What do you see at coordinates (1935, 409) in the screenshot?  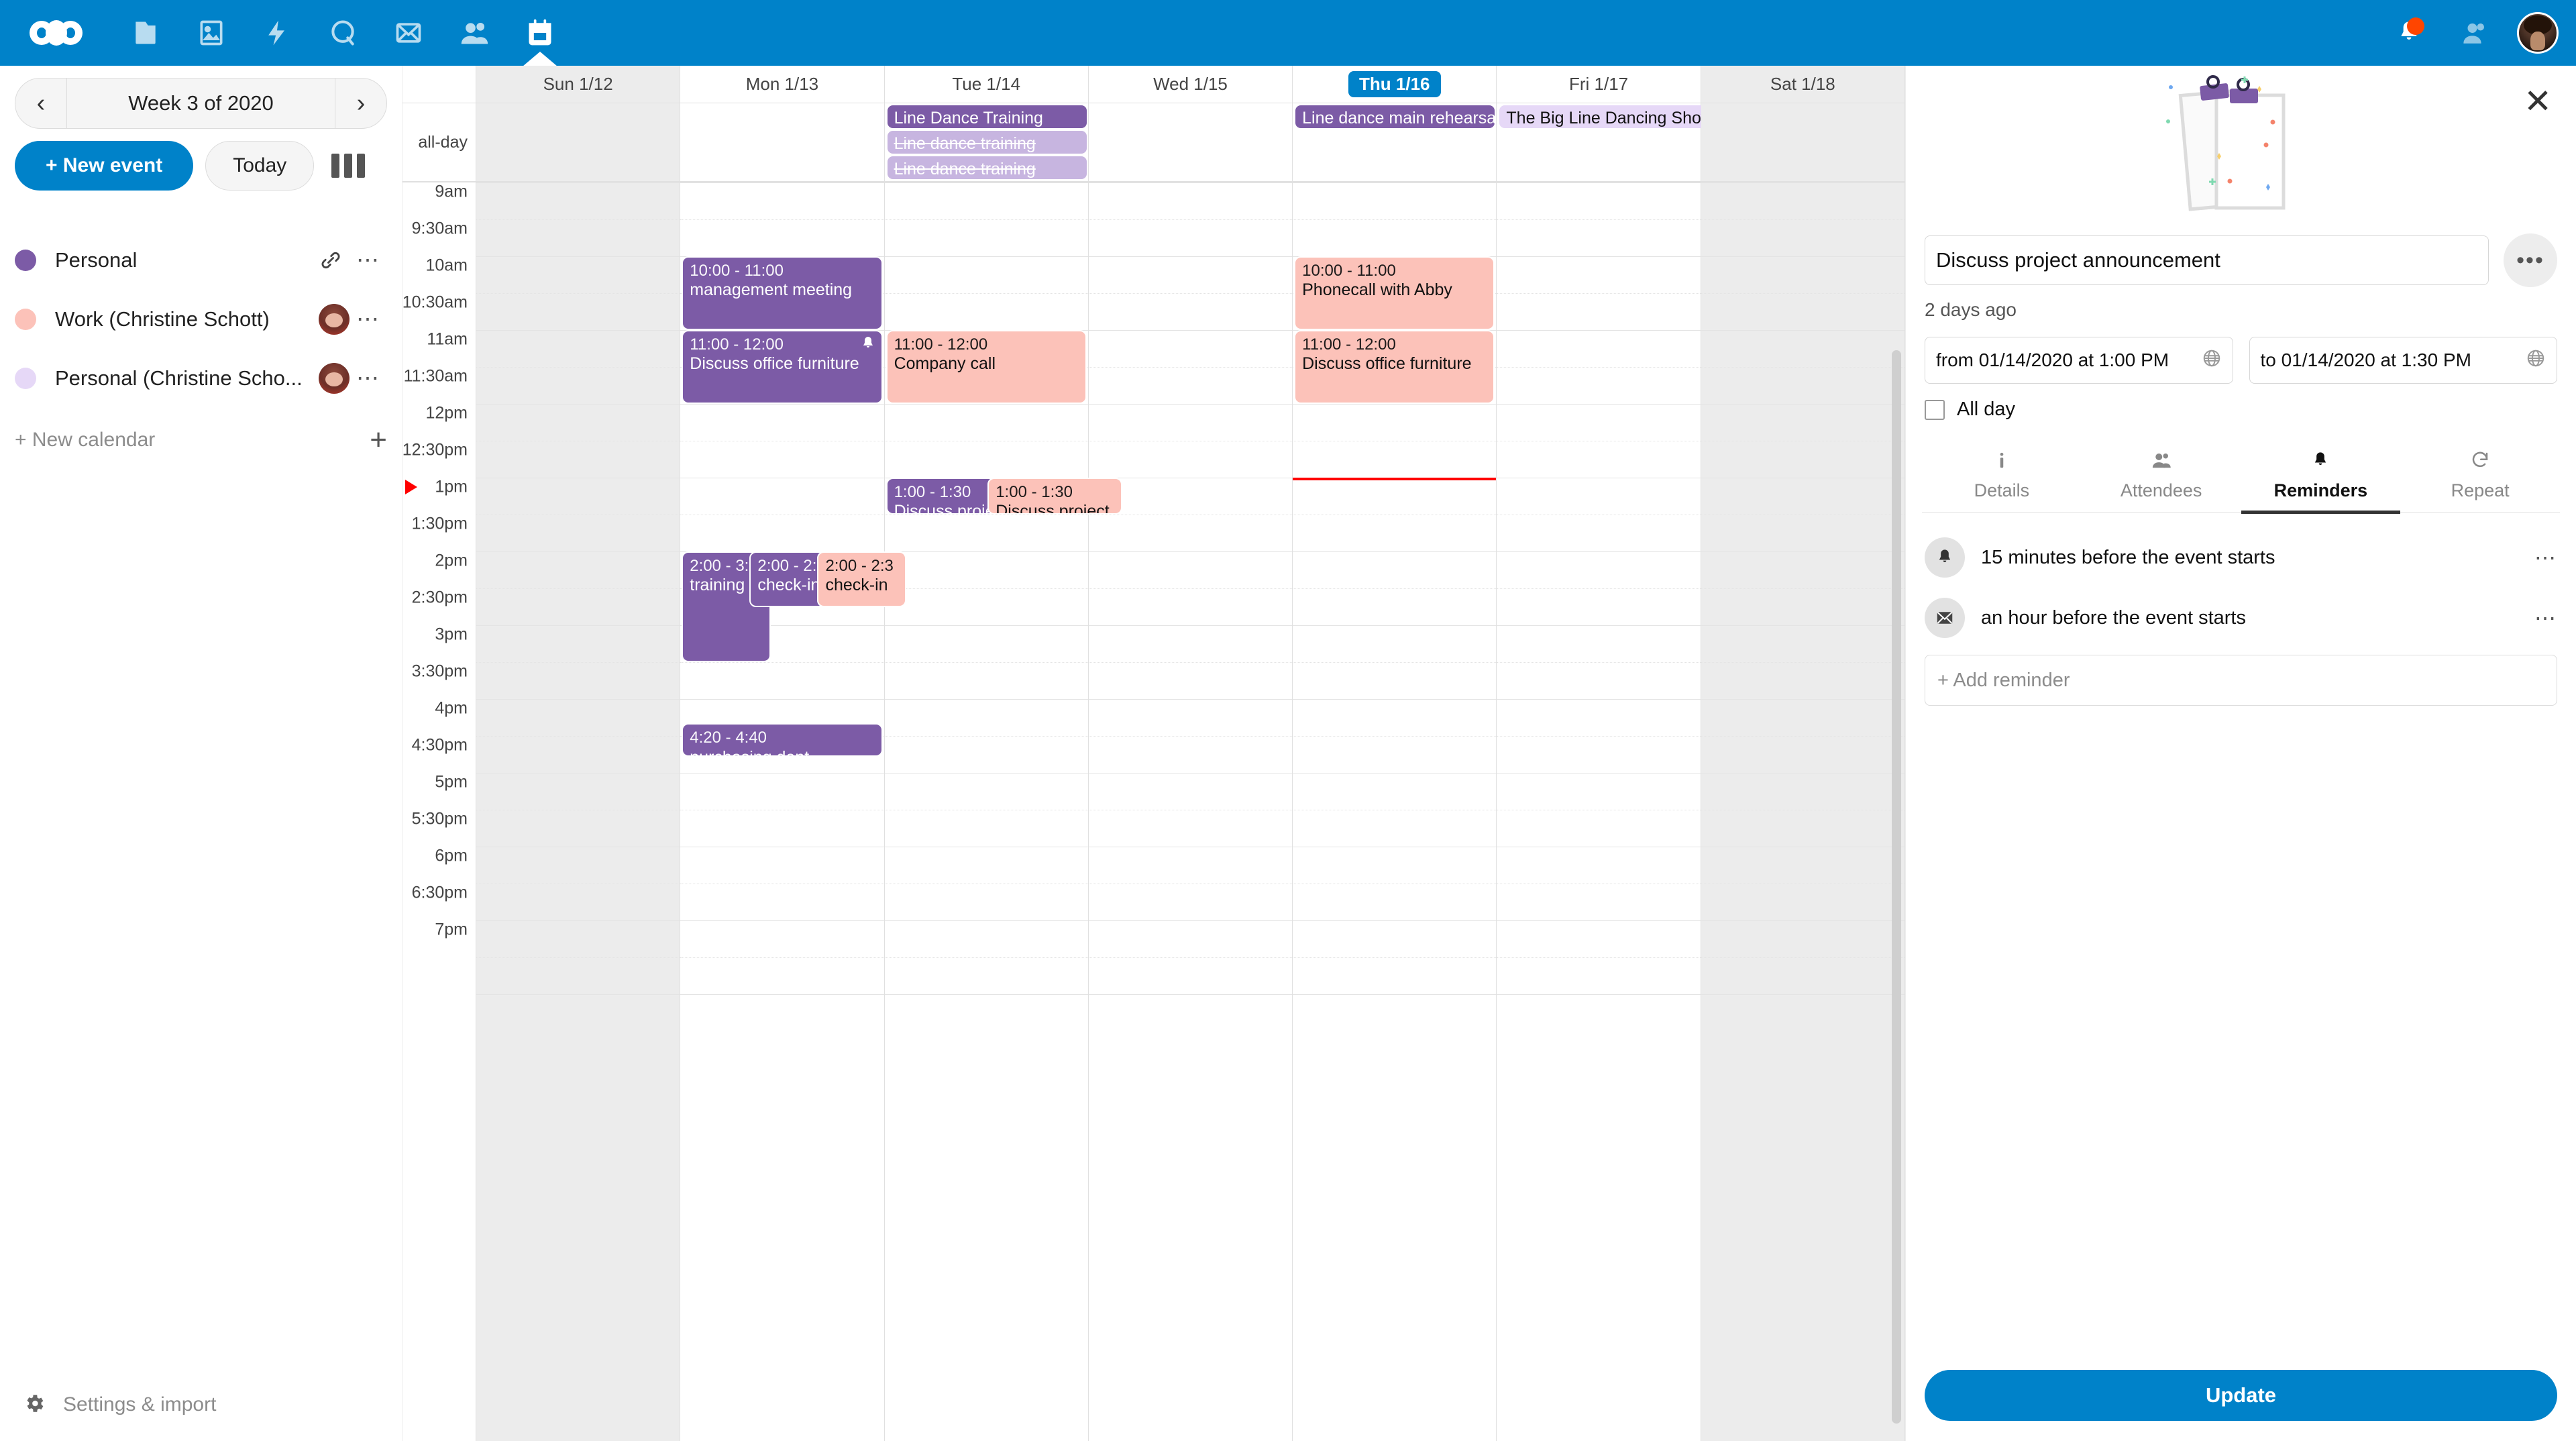 I see `checkbox-box` at bounding box center [1935, 409].